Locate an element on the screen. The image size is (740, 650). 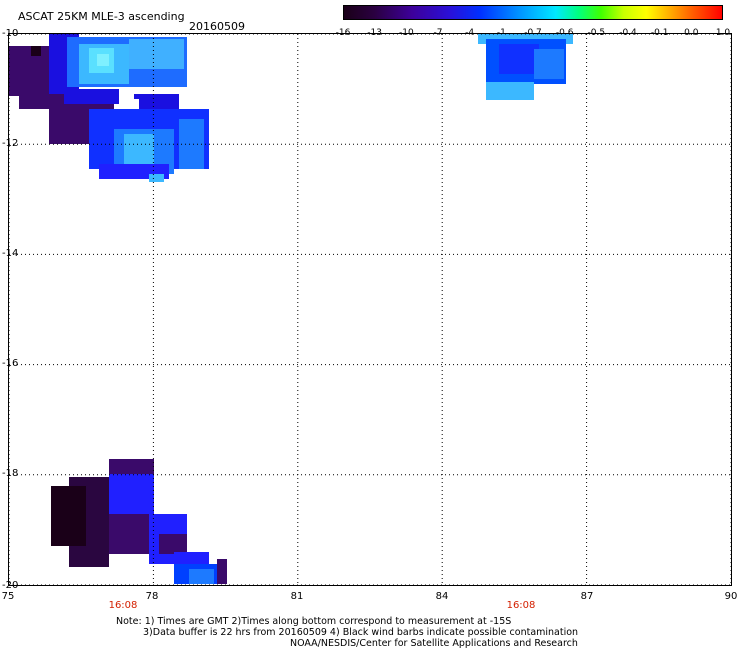
chart-title: ASCAT 25KM MLE-3 ascending is located at coordinates (101, 16).